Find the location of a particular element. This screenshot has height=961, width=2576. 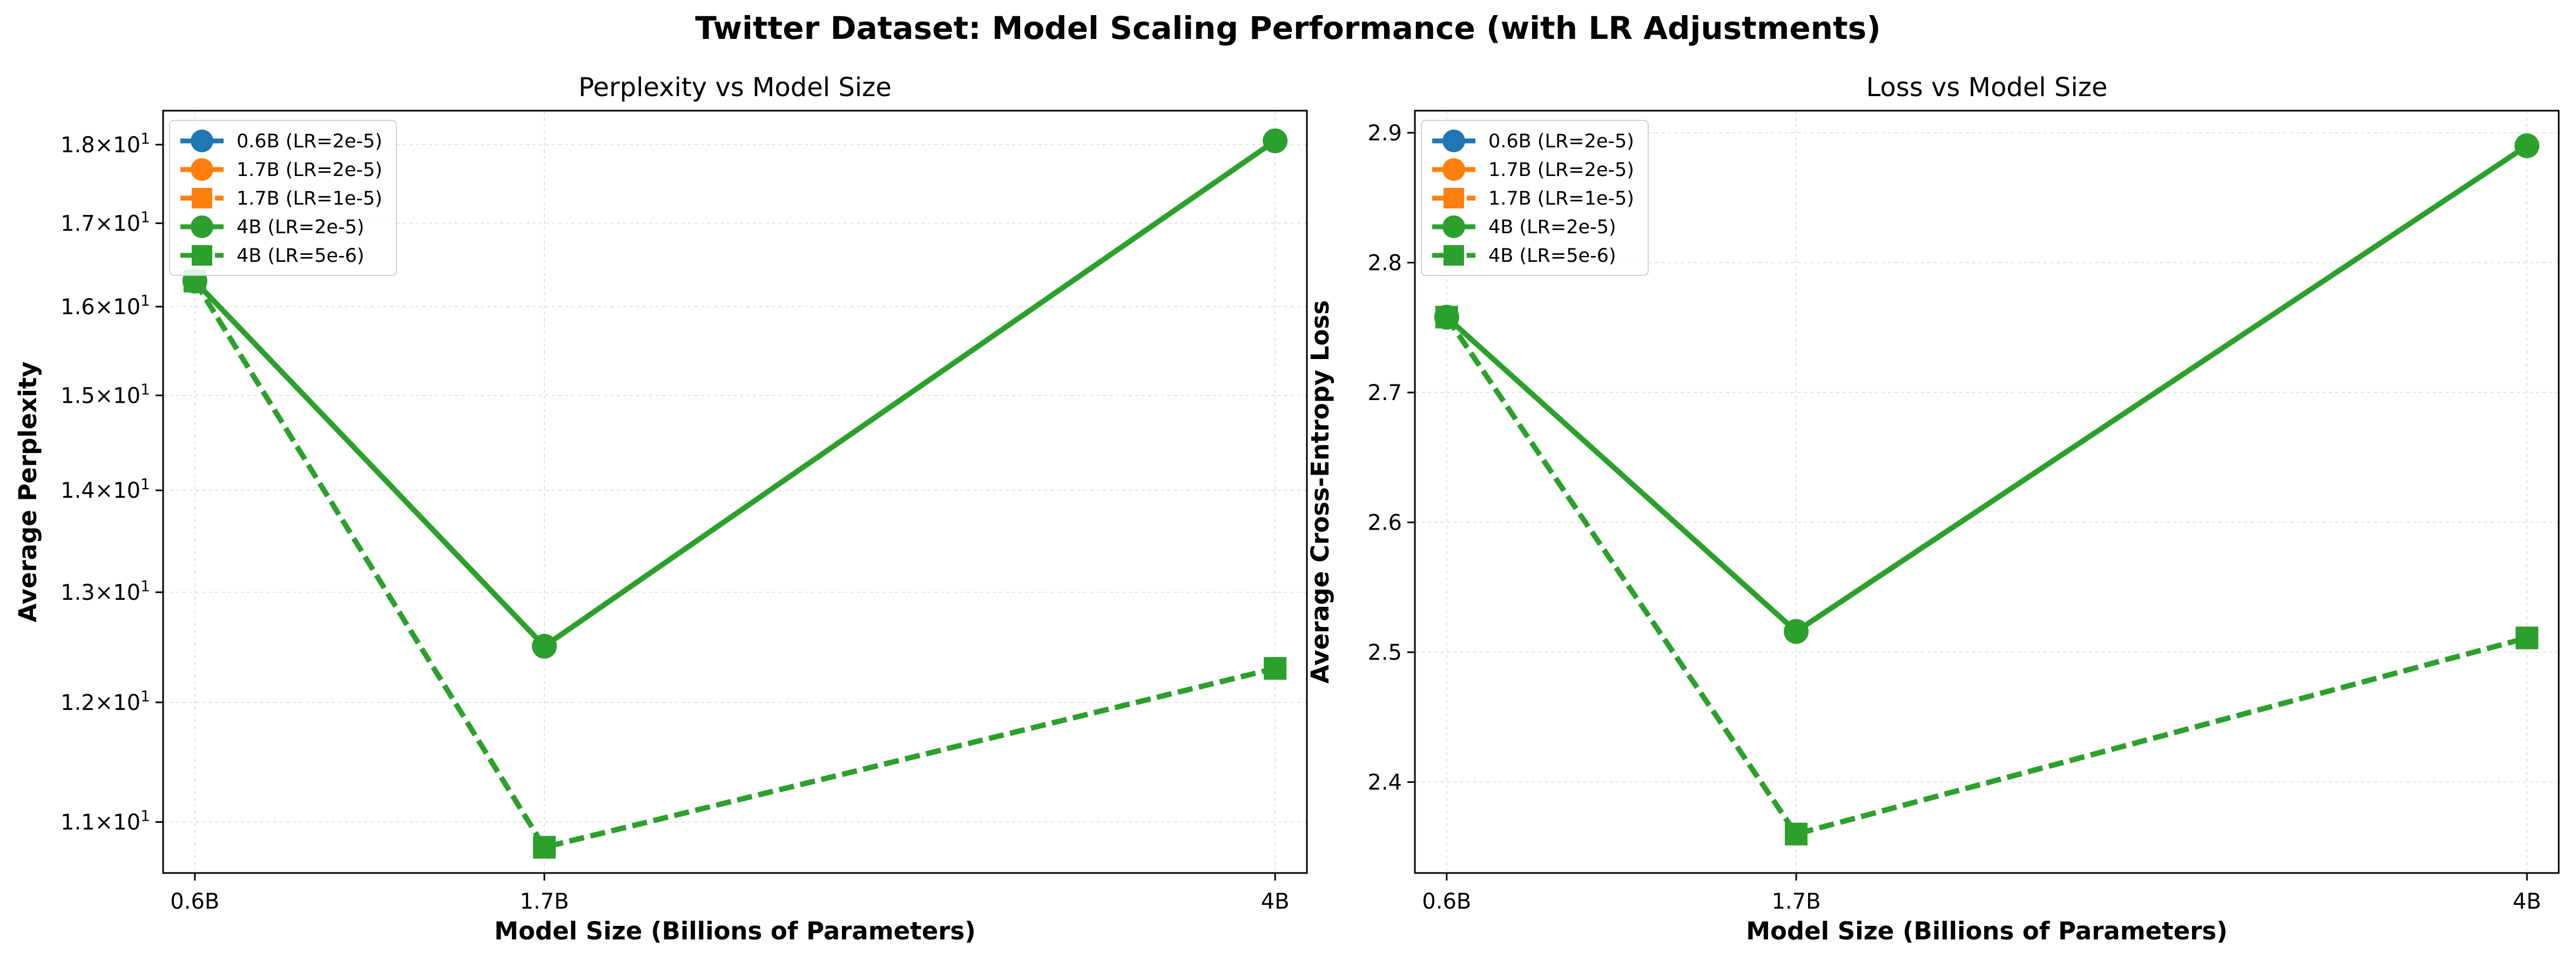

perplexity-legend-item: 1.7B (LR=2e-5) is located at coordinates (281, 169).